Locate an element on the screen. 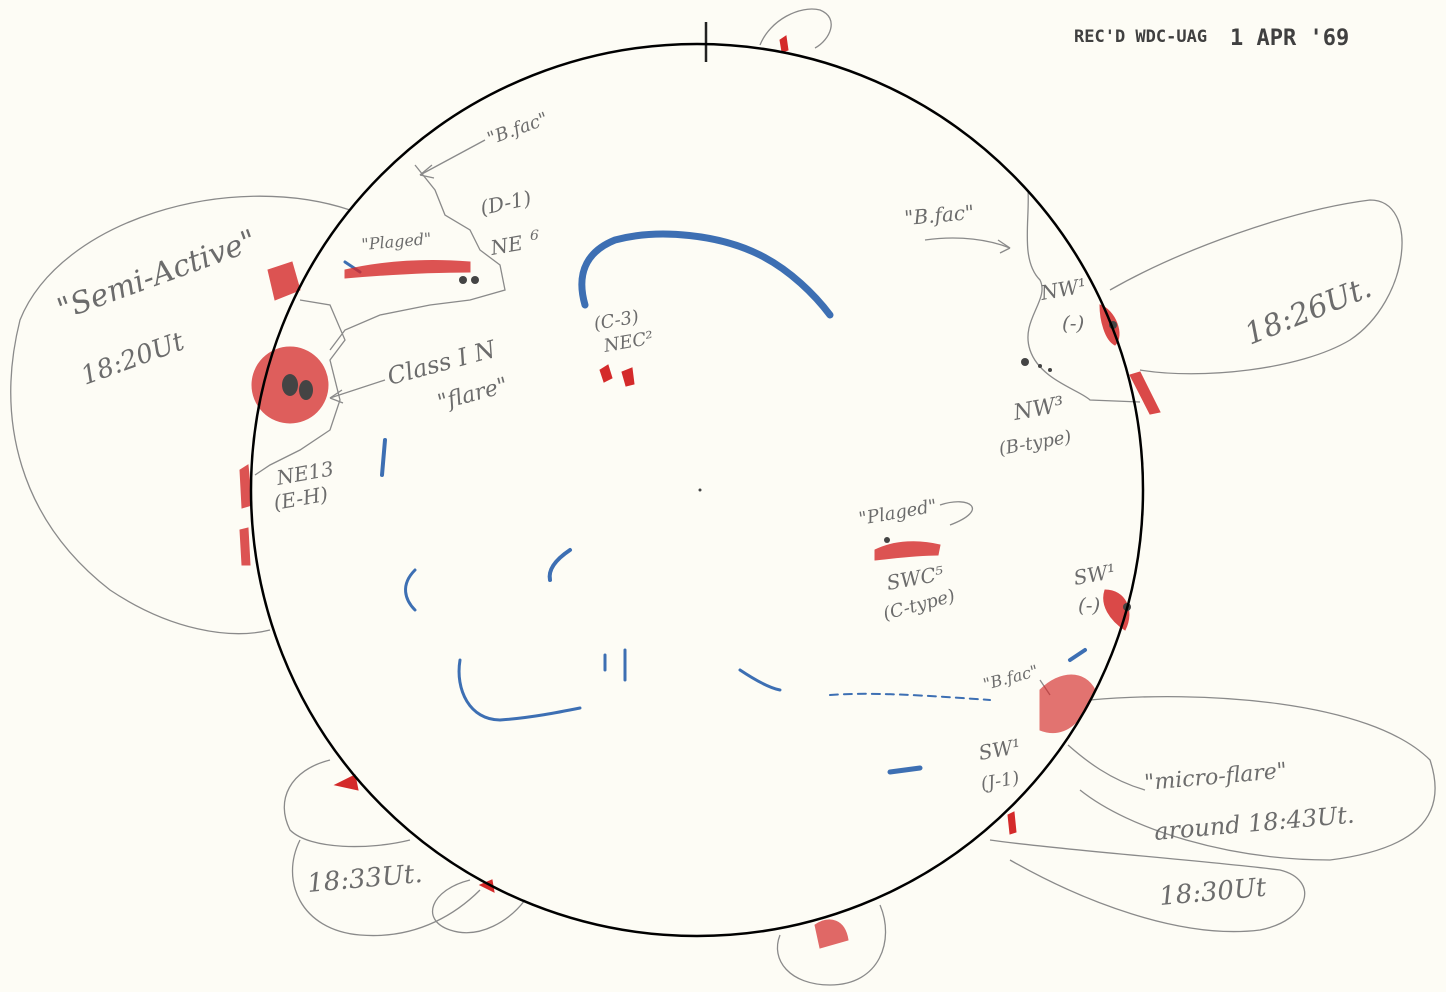  plage-limb-ne is located at coordinates (284, 281).